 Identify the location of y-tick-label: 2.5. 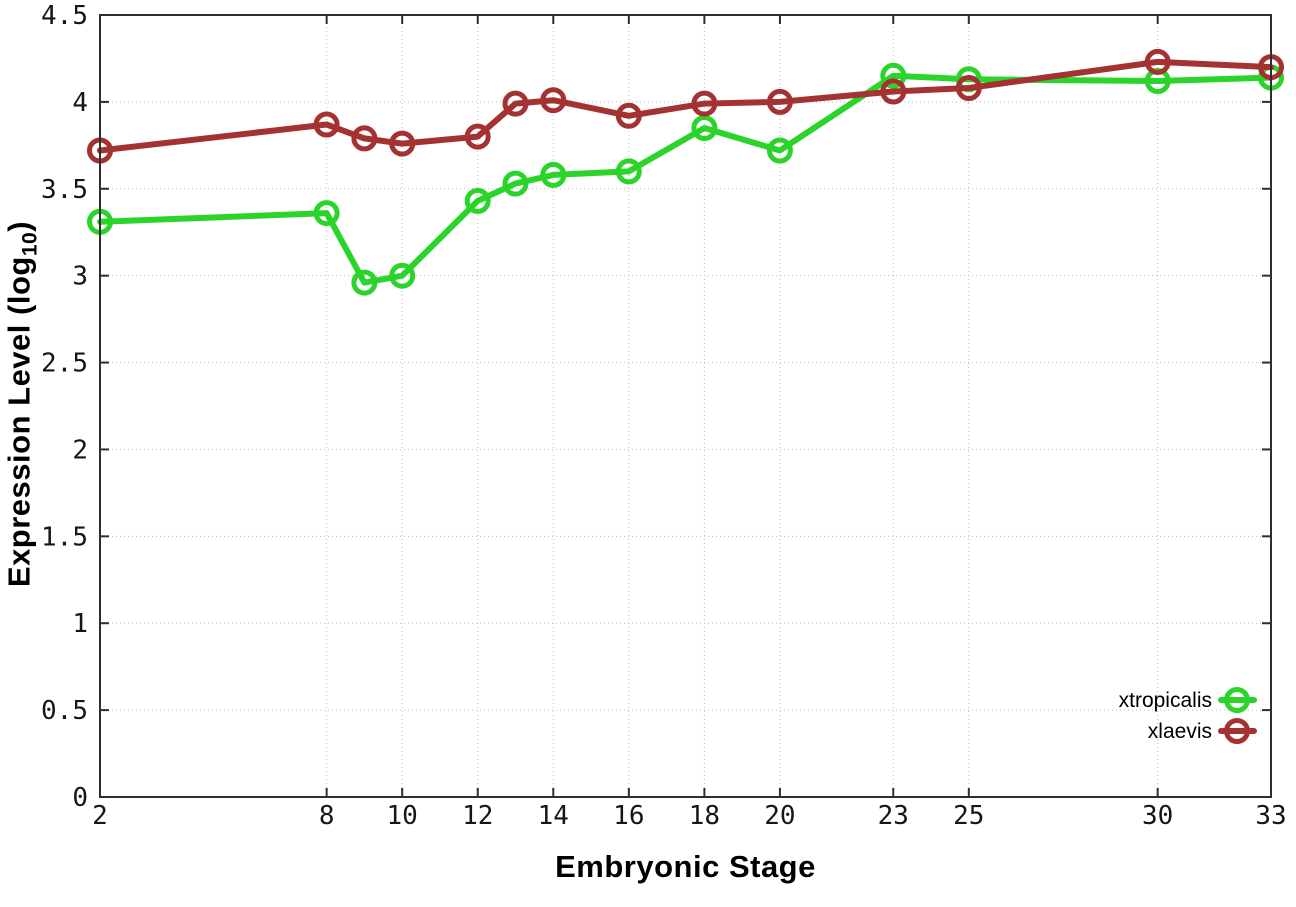
(64, 364).